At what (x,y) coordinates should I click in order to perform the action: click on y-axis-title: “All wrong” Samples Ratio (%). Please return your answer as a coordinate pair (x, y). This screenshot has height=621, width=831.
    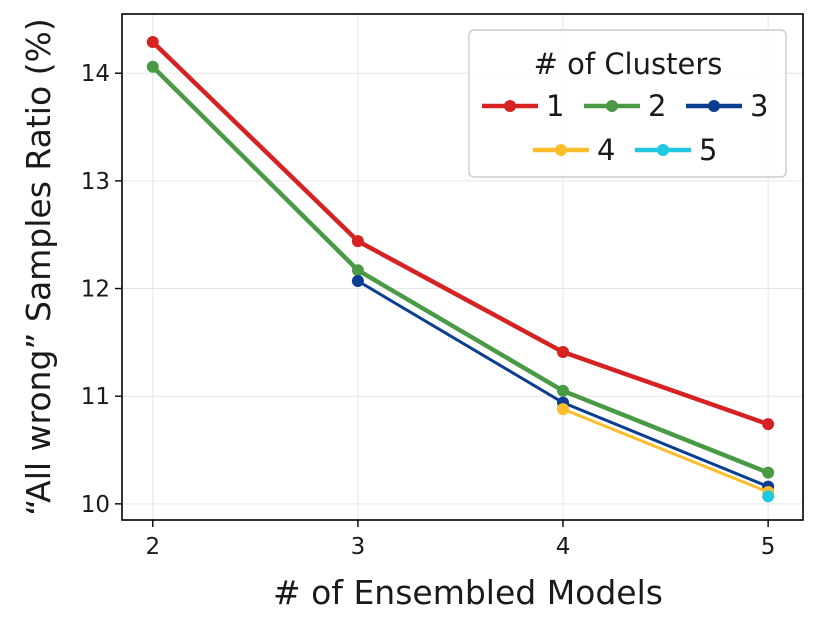
    Looking at the image, I should click on (38, 266).